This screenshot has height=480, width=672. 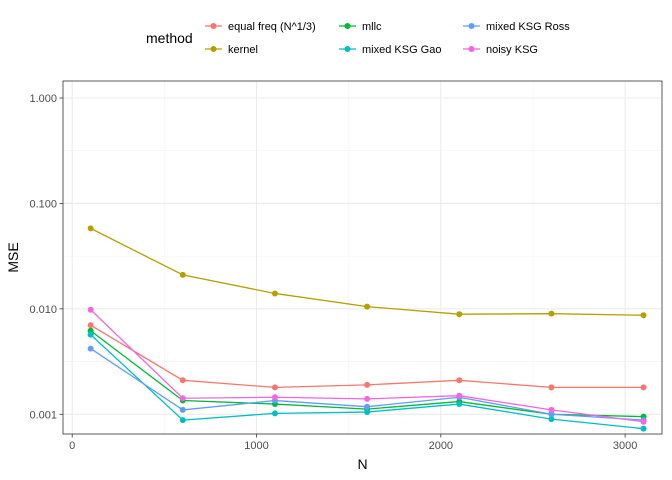 I want to click on legend-key-mixed-ksg-ross, so click(x=471, y=26).